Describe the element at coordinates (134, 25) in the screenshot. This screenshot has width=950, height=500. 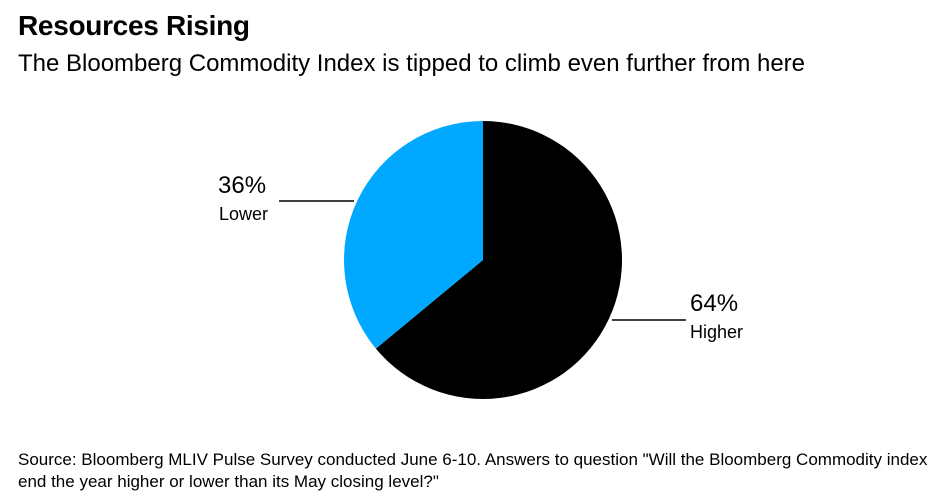
I see `chart-title: Resources Rising` at that location.